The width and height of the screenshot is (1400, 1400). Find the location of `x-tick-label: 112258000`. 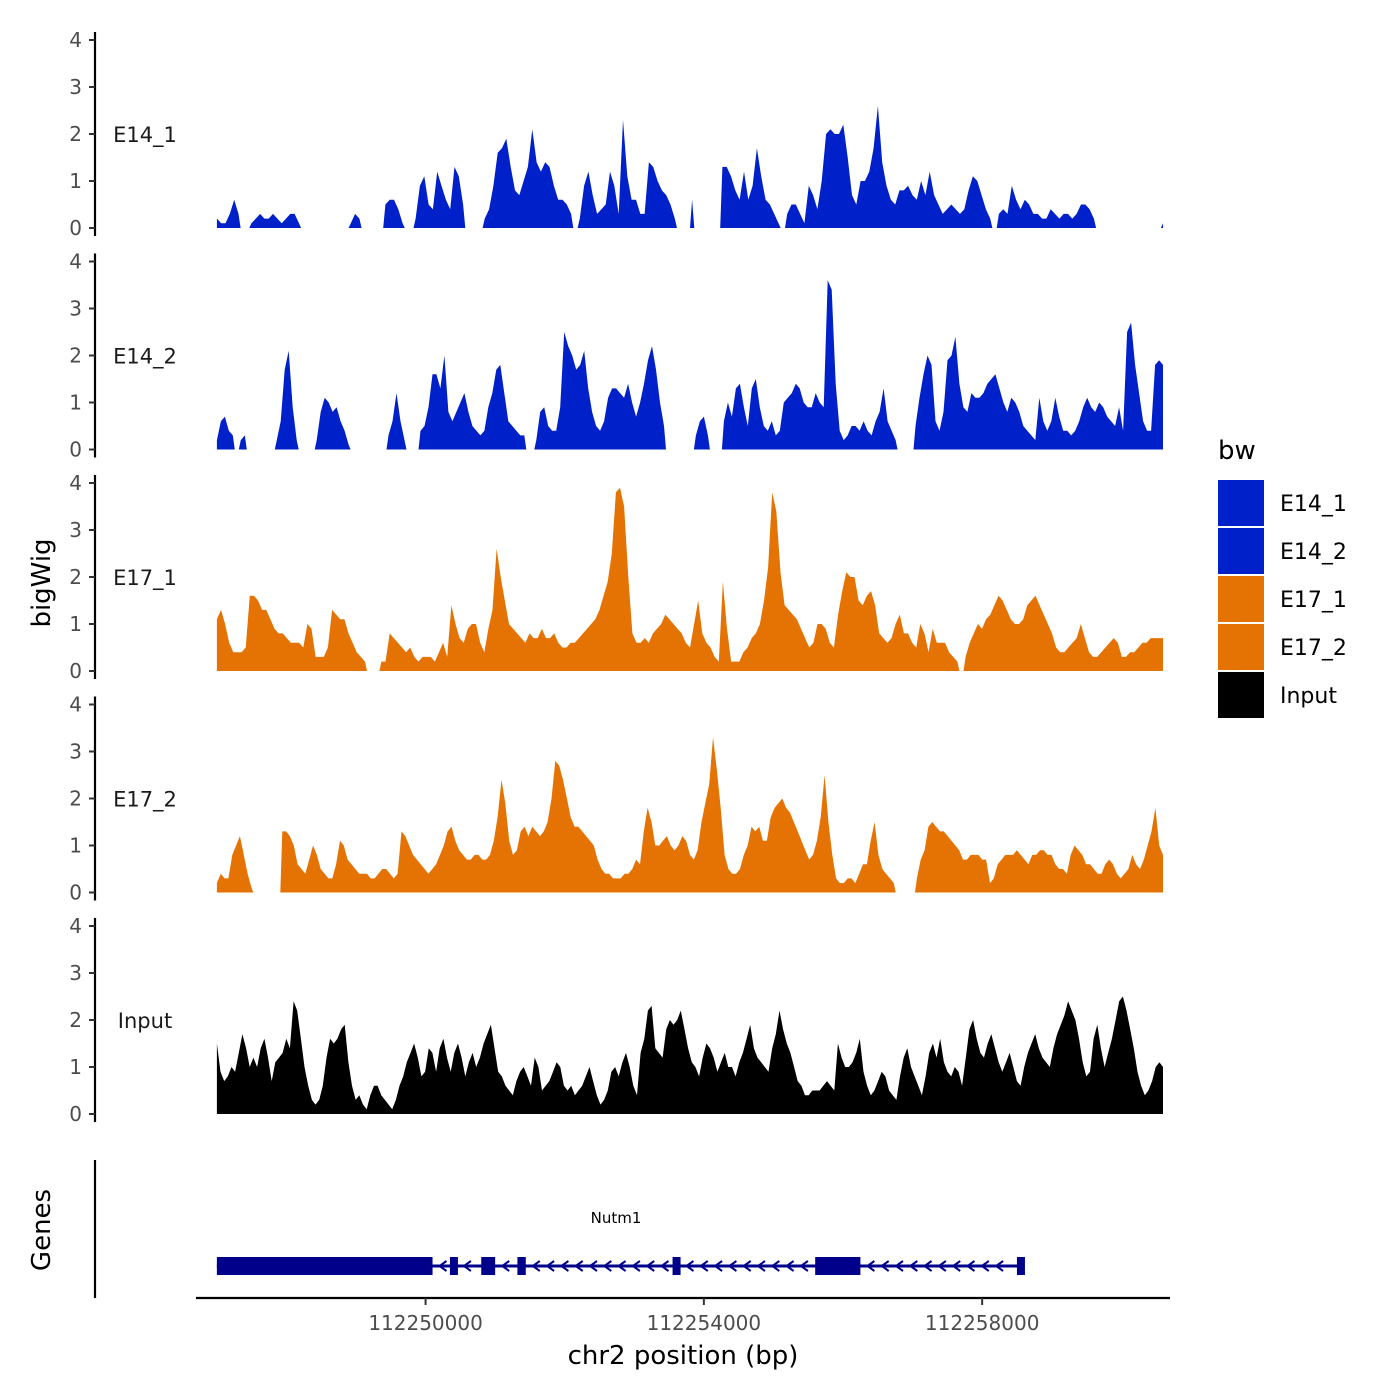

x-tick-label: 112258000 is located at coordinates (982, 1323).